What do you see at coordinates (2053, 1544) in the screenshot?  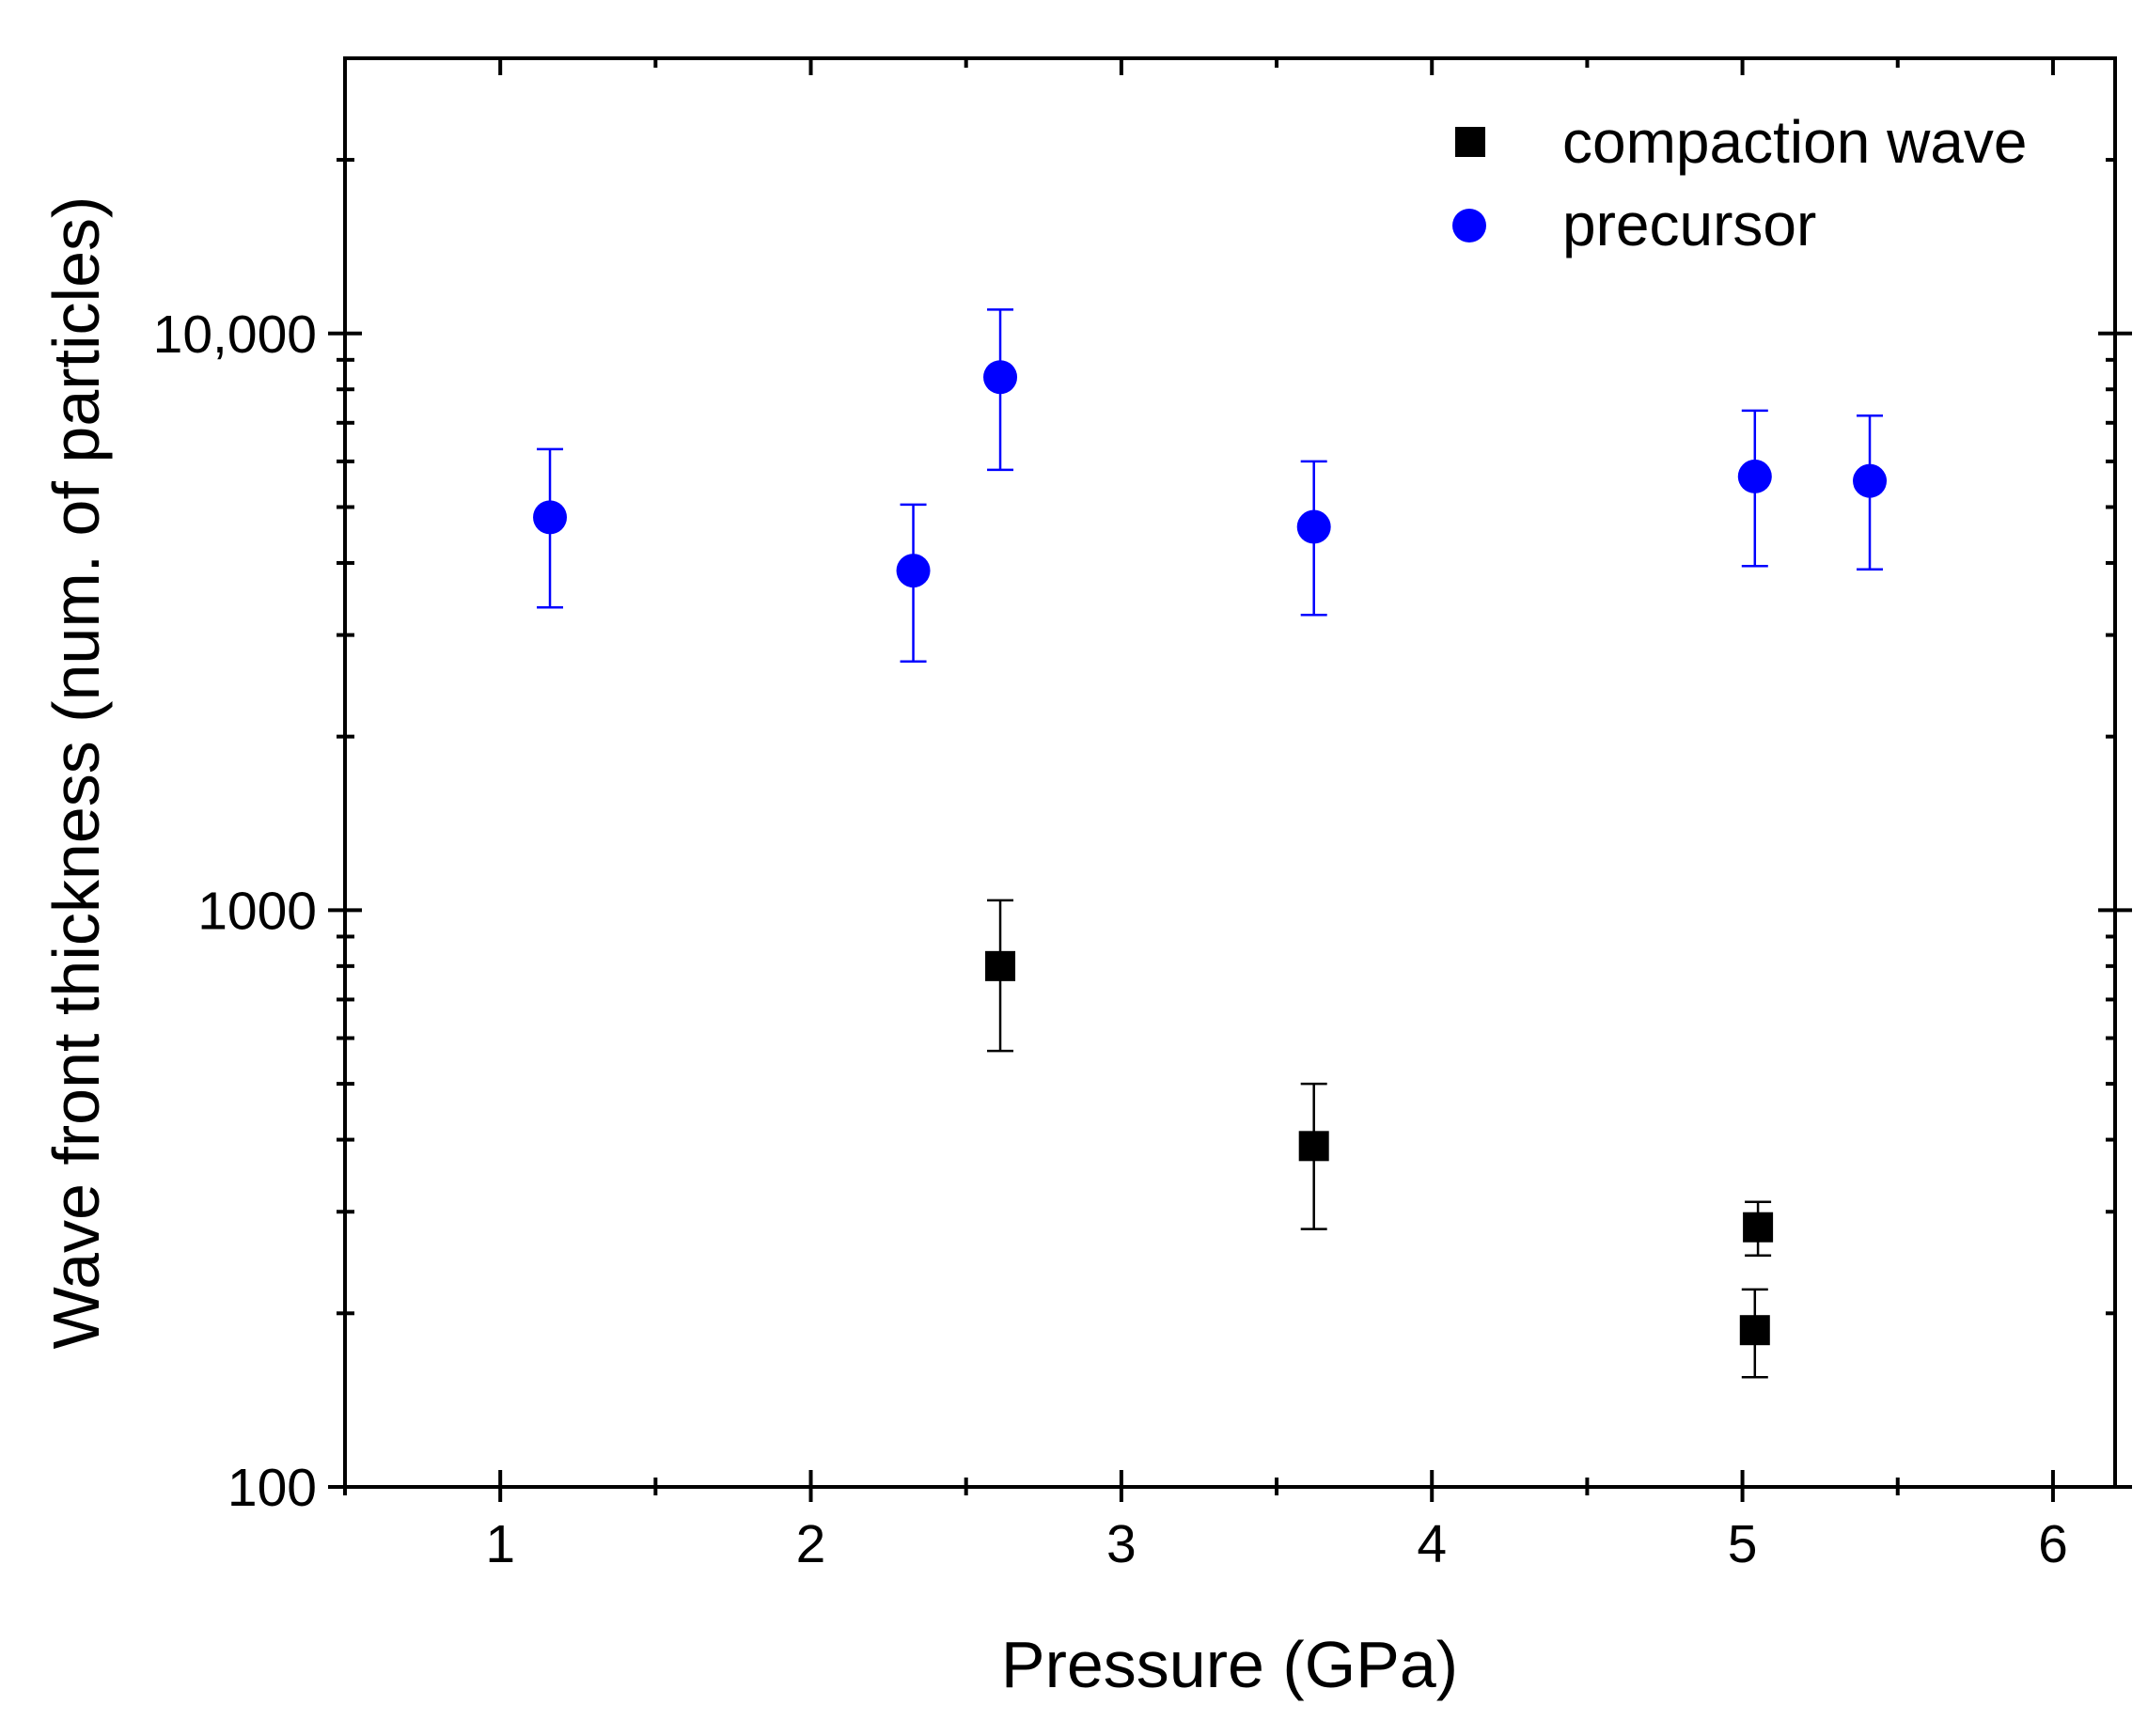 I see `x-tick-label: 6` at bounding box center [2053, 1544].